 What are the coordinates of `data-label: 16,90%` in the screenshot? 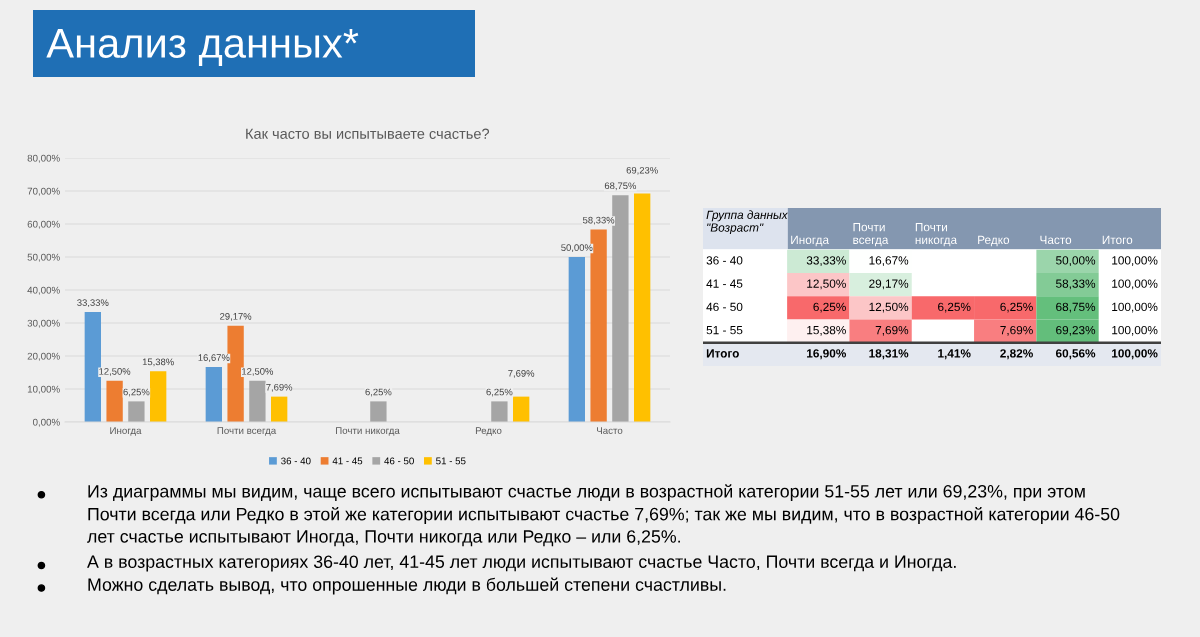 It's located at (827, 354).